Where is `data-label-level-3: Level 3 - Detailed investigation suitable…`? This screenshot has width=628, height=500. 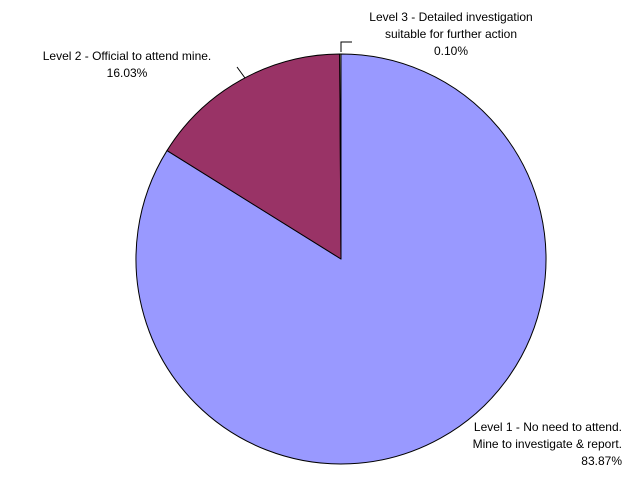
data-label-level-3: Level 3 - Detailed investigation suitable… is located at coordinates (450, 34).